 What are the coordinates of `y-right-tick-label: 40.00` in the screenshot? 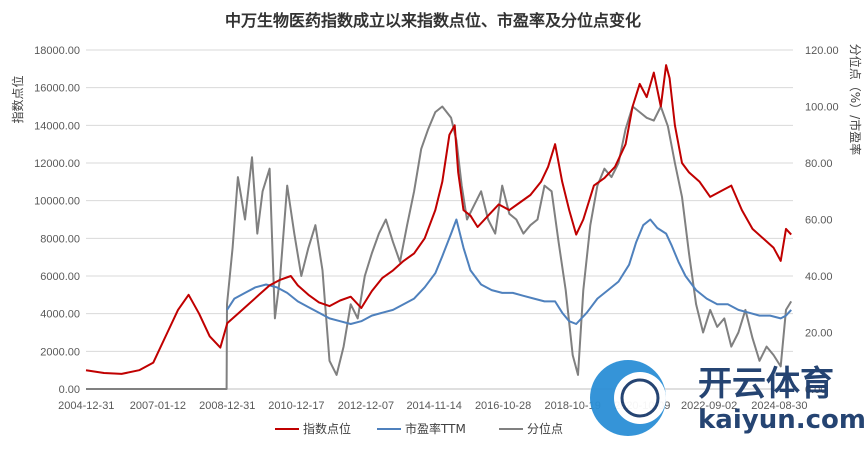 It's located at (819, 277).